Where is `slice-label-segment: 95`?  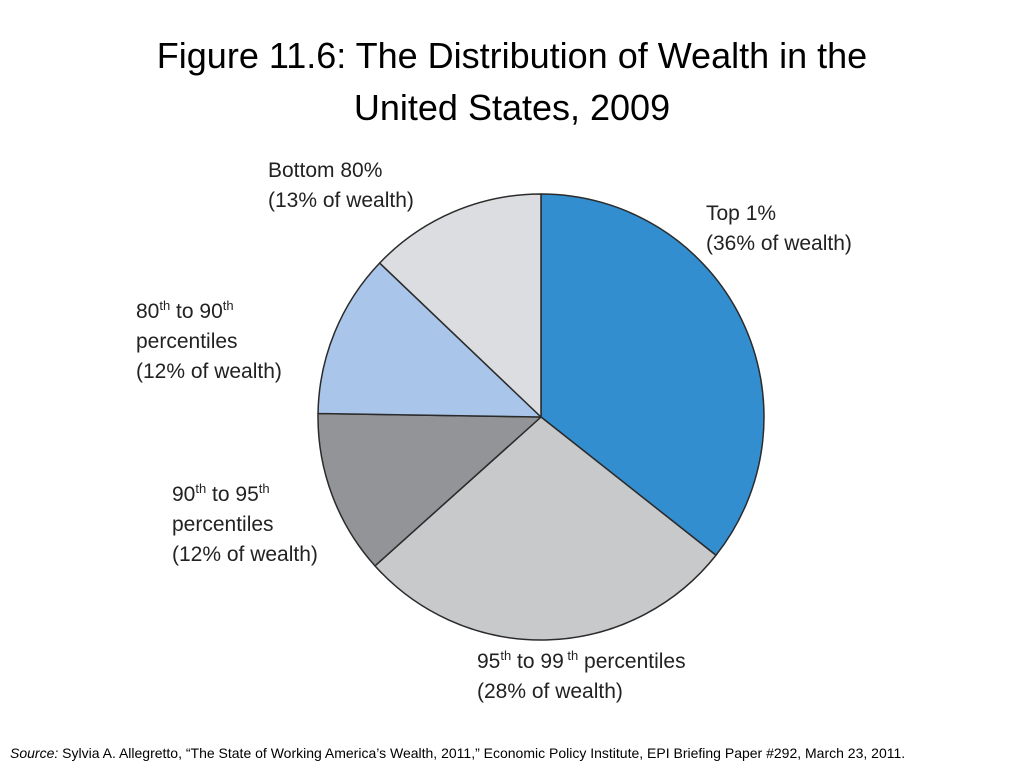
slice-label-segment: 95 is located at coordinates (488, 661).